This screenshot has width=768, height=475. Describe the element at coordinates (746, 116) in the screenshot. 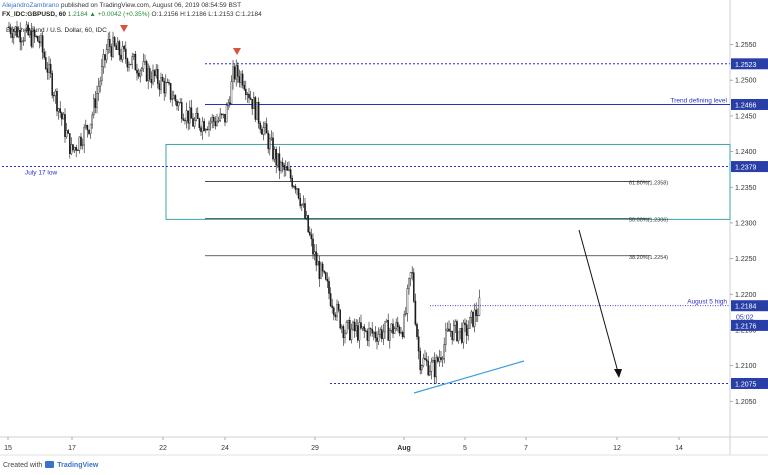

I see `y-tick-label: 1.2450` at that location.